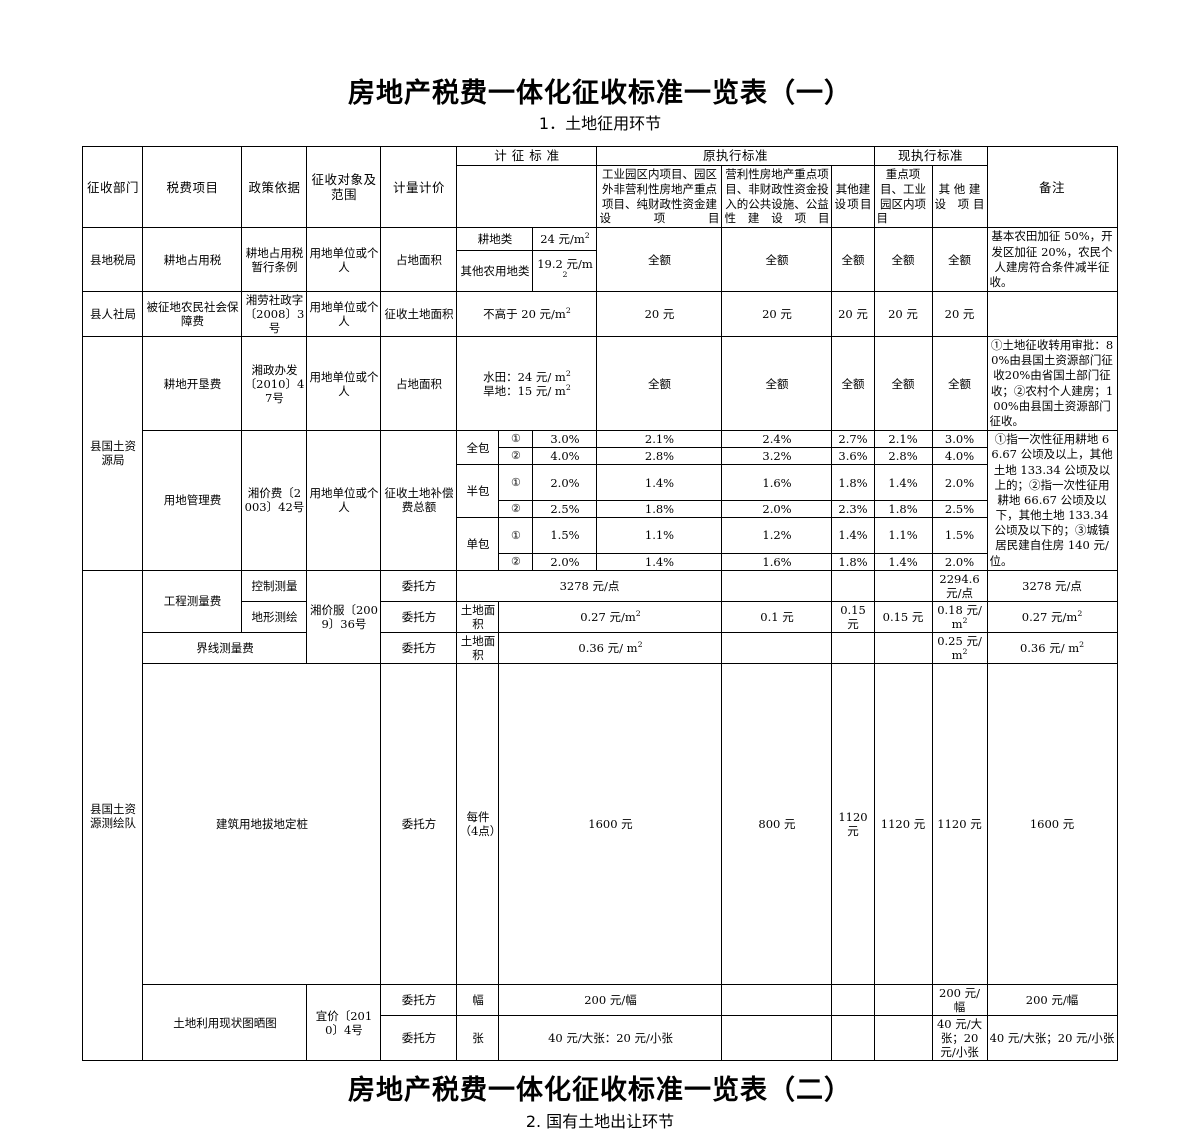  Describe the element at coordinates (527, 196) in the screenshot. I see `header-standard-spacer` at that location.